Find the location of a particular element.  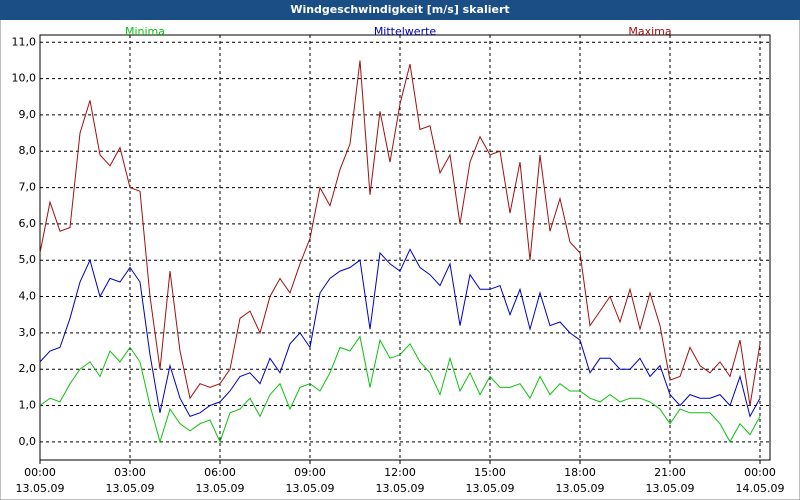

legend-entry: Mittelwerte is located at coordinates (405, 31).